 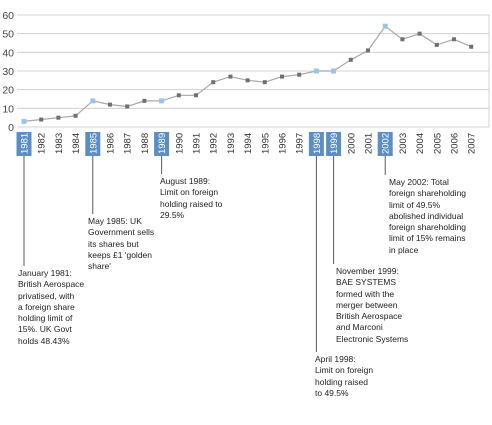 I want to click on data-point-1984, so click(x=75, y=115).